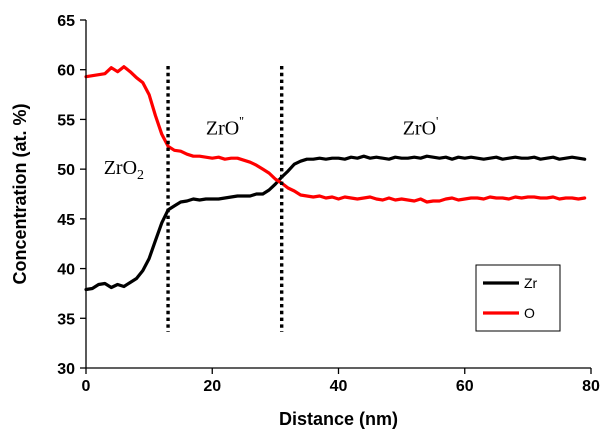  I want to click on region-label-3: ZrO', so click(421, 126).